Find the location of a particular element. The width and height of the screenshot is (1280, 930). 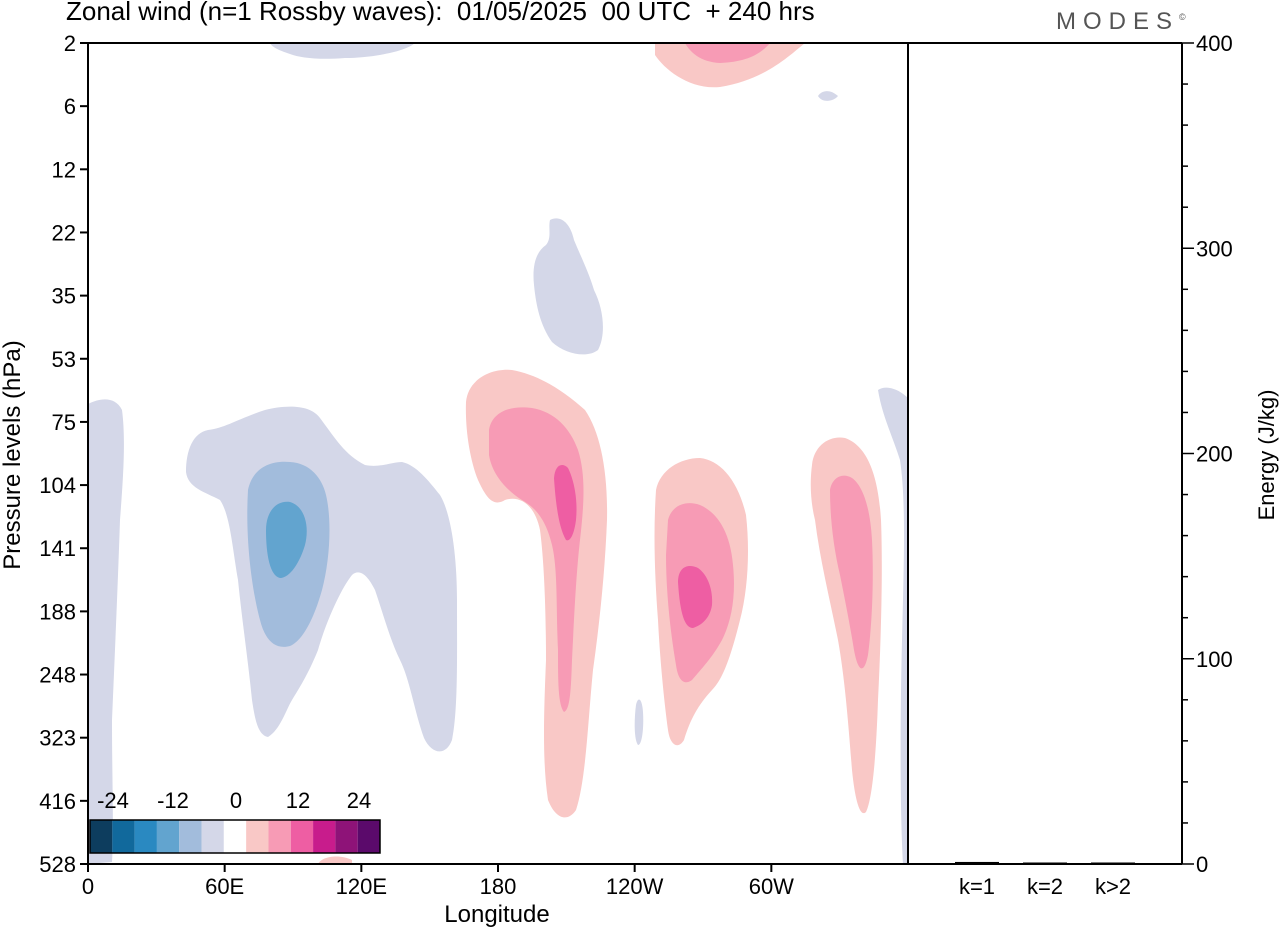

contour-pos-335-mid is located at coordinates (851, 572).